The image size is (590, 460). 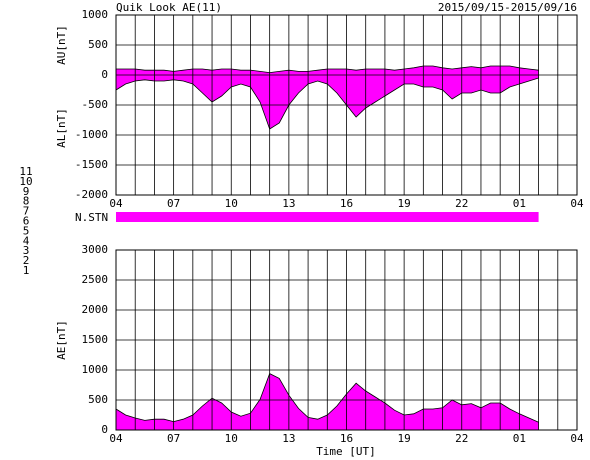 I want to click on y-axis-label: AL[nT], so click(x=61, y=128).